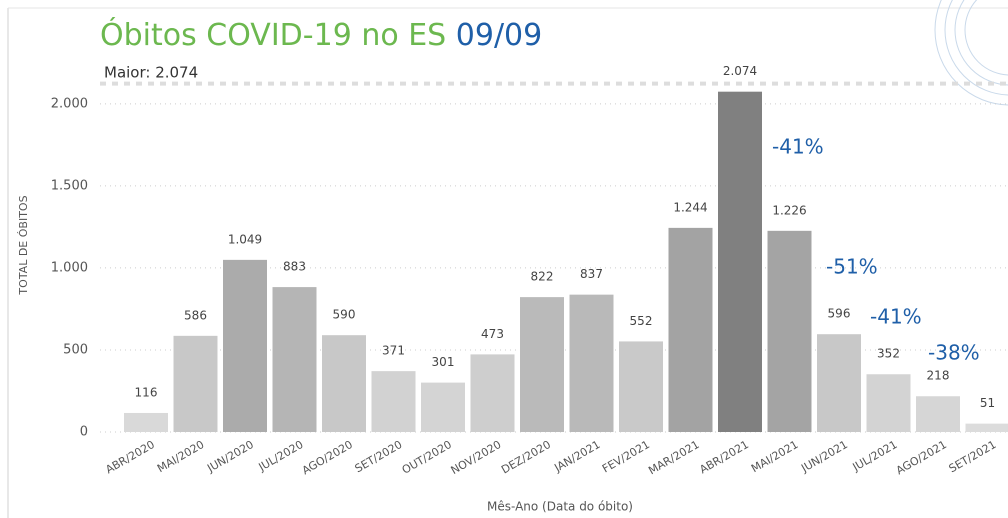  What do you see at coordinates (690, 207) in the screenshot?
I see `value-label: 1.244` at bounding box center [690, 207].